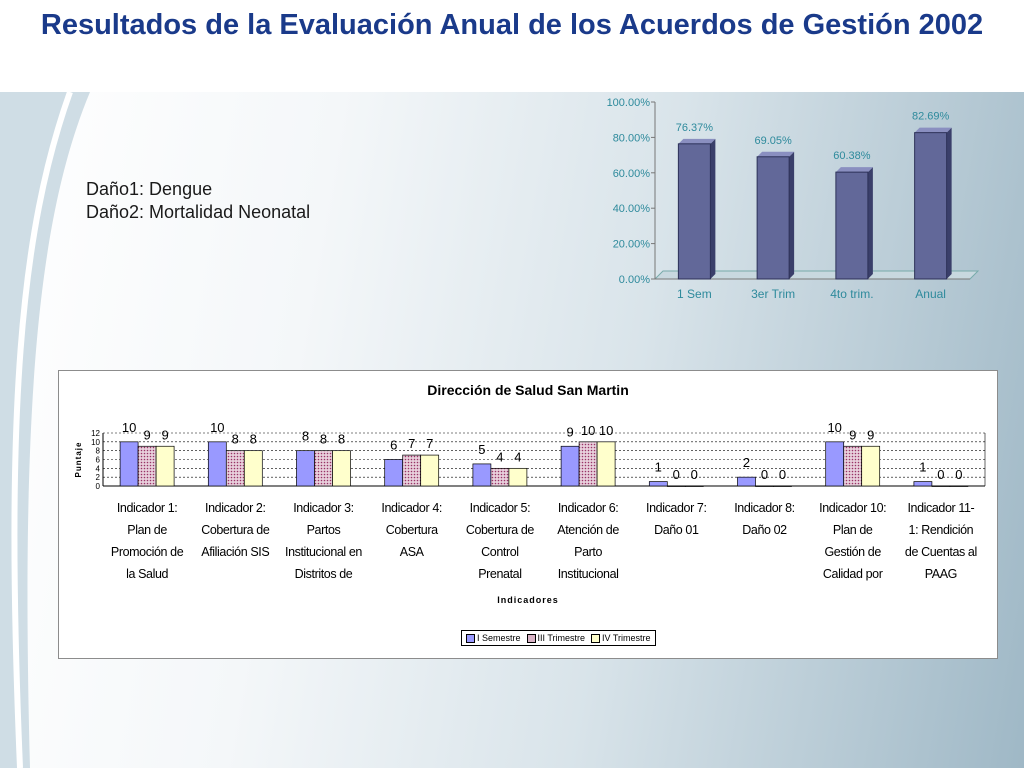 The width and height of the screenshot is (1024, 768). I want to click on x-tick-label: Distritos de, so click(324, 574).